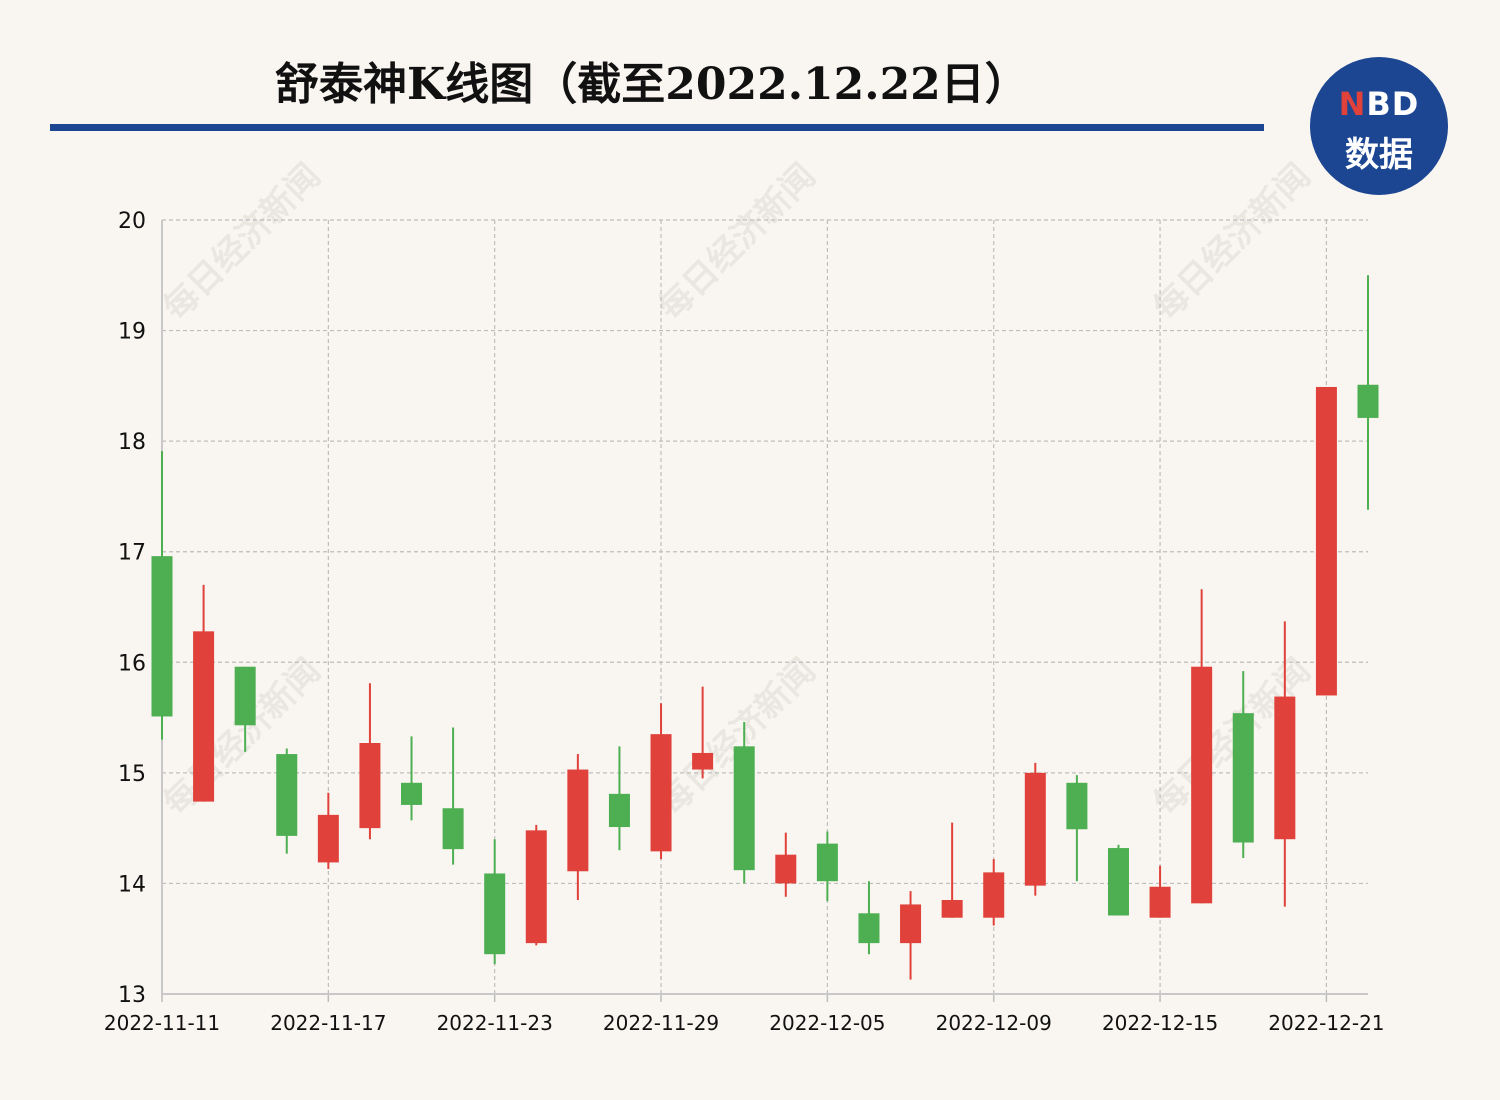 This screenshot has width=1500, height=1100. Describe the element at coordinates (1379, 126) in the screenshot. I see `nbd-logo: NBD 数据` at that location.